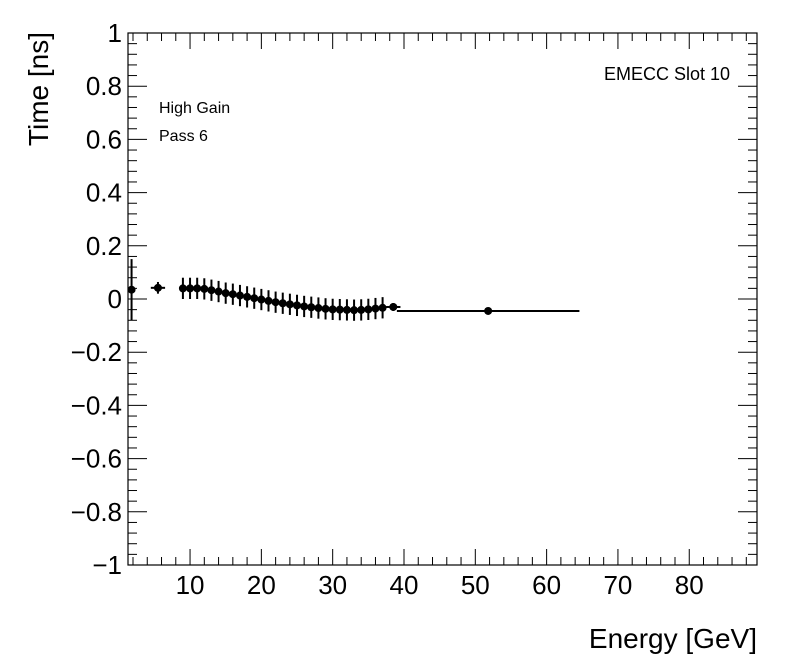 The image size is (796, 672). Describe the element at coordinates (183, 136) in the screenshot. I see `annotation-pass: Pass 6` at that location.